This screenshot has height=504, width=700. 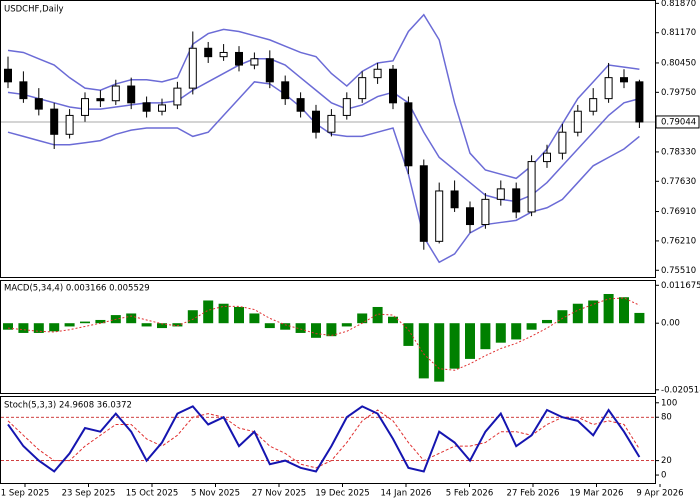 I want to click on y-tick-label: 0.81170, so click(x=678, y=33).